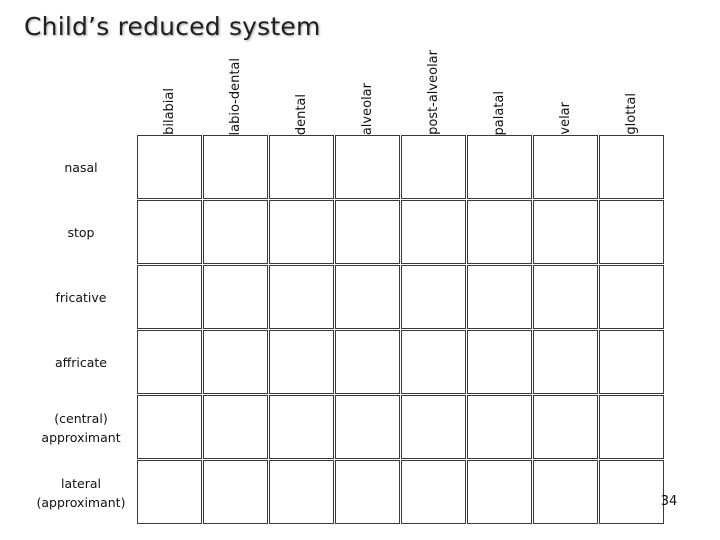  What do you see at coordinates (500, 75) in the screenshot?
I see `column-header-palatal: palatal` at bounding box center [500, 75].